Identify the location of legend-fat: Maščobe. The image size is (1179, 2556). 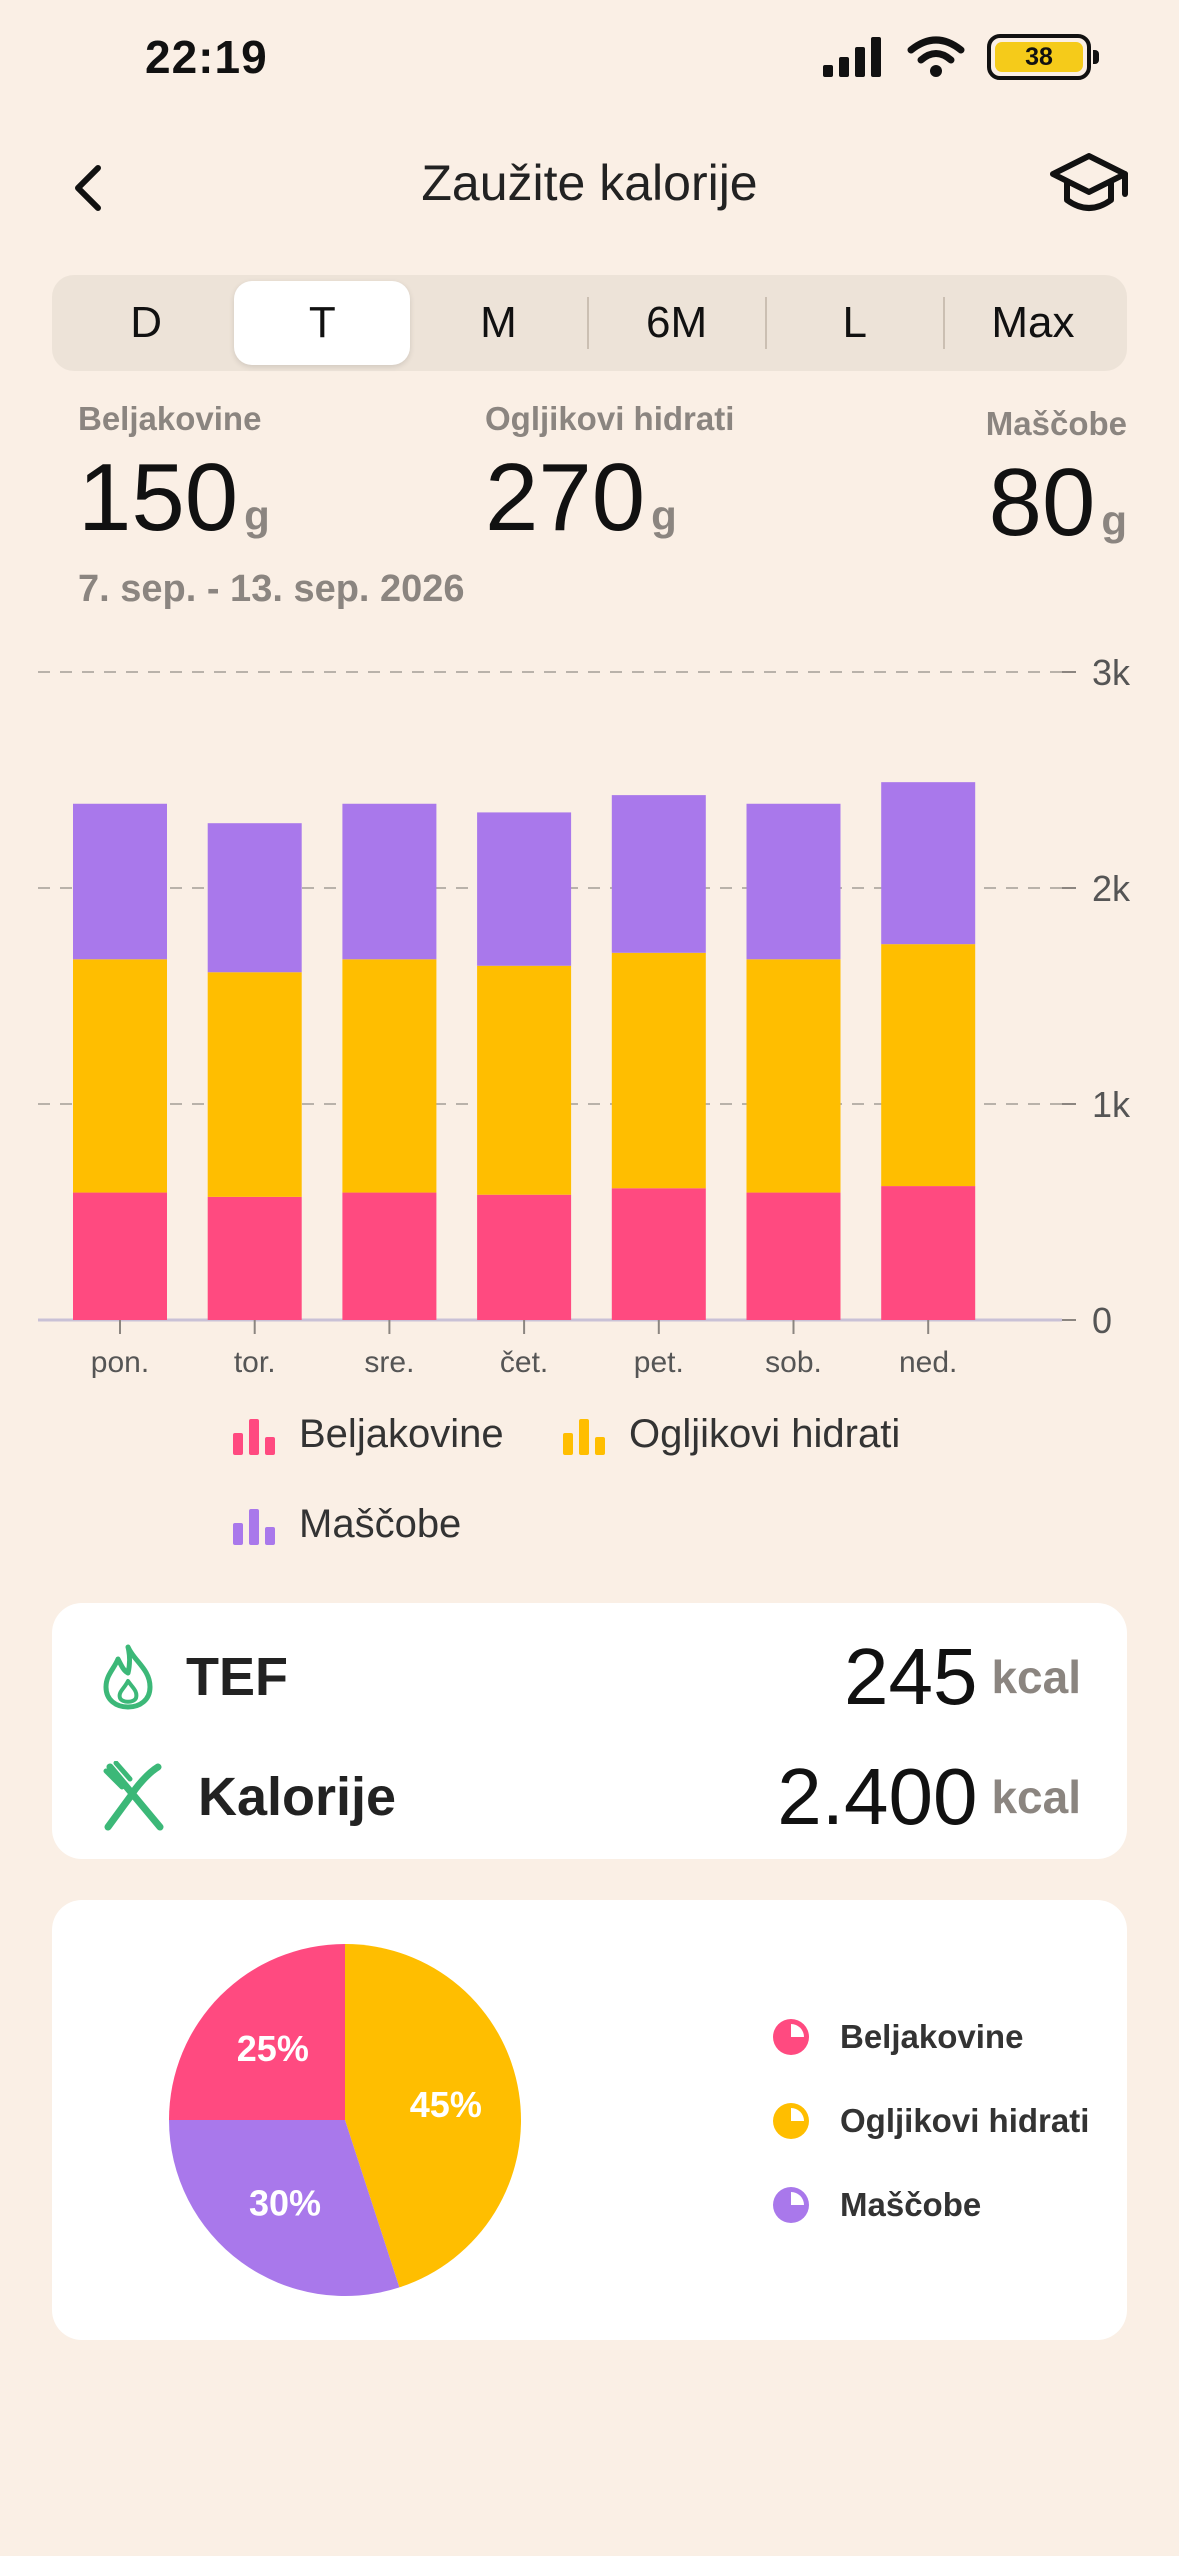
(347, 1524).